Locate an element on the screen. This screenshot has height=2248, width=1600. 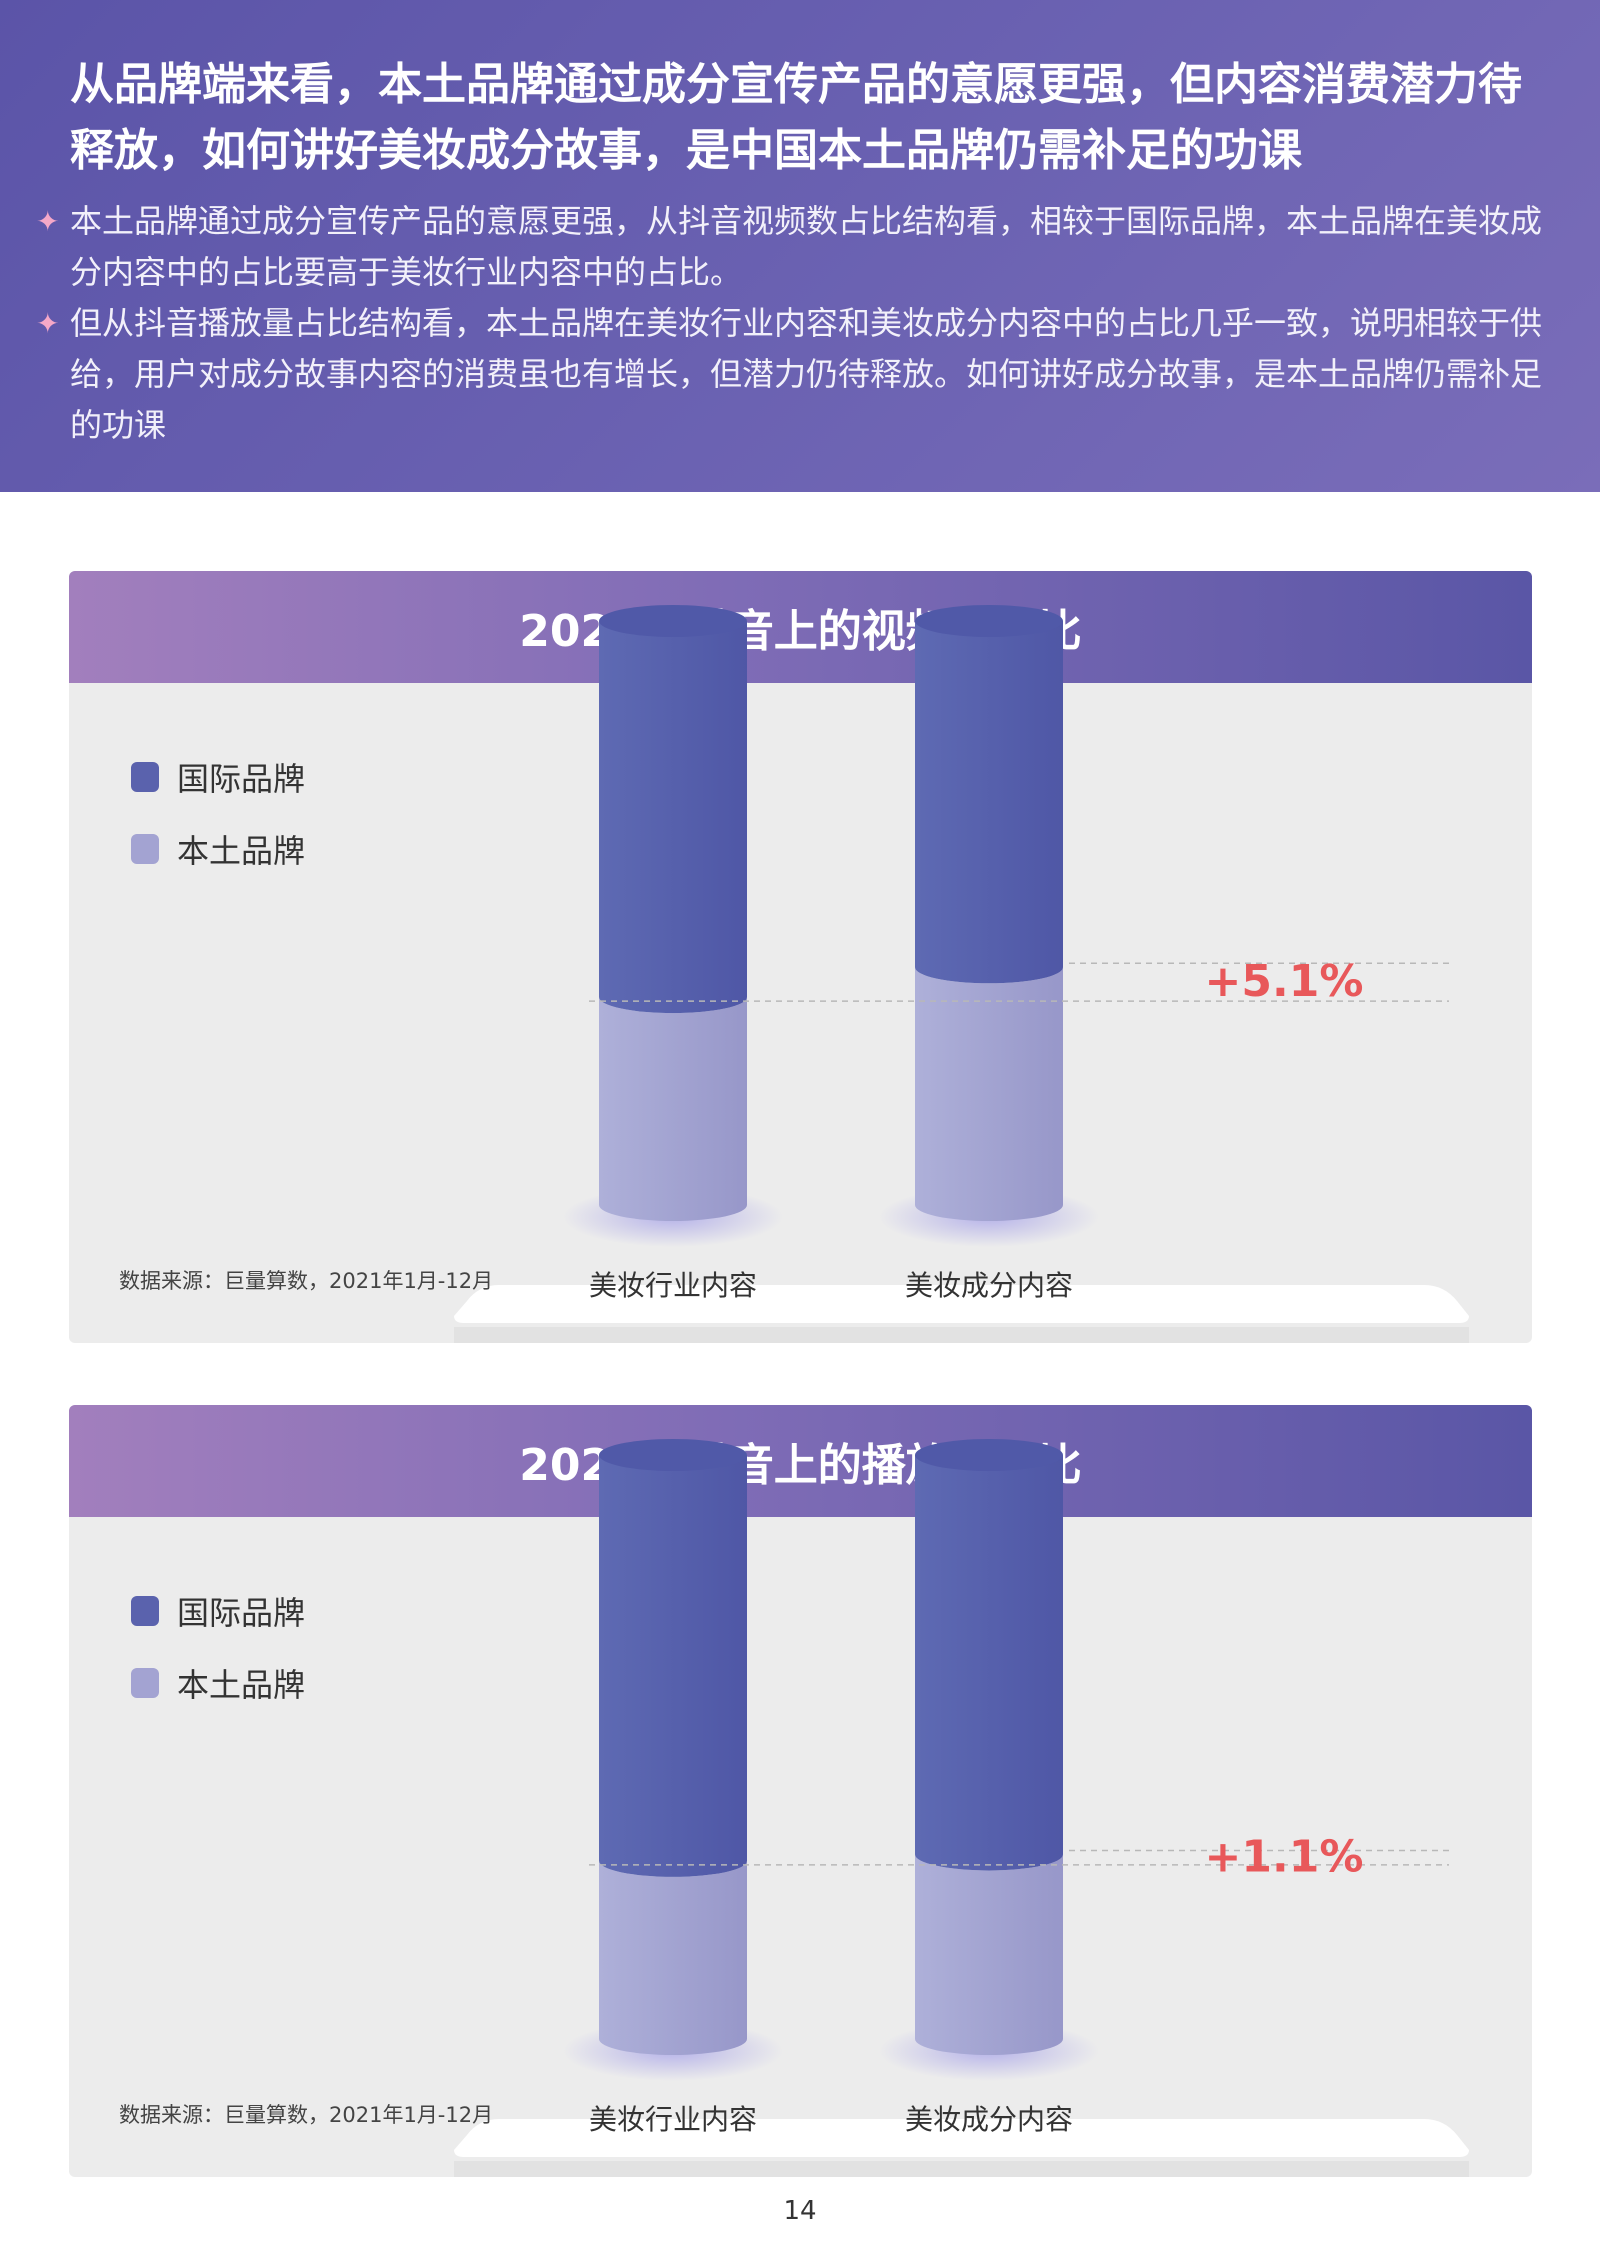
page-number: 14 is located at coordinates (800, 2211).